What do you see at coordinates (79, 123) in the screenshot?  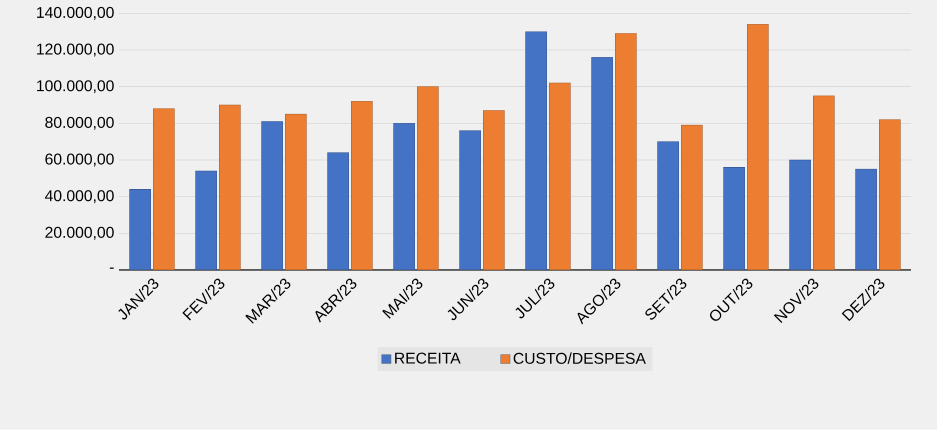 I see `y-tick-label: 80.000,00` at bounding box center [79, 123].